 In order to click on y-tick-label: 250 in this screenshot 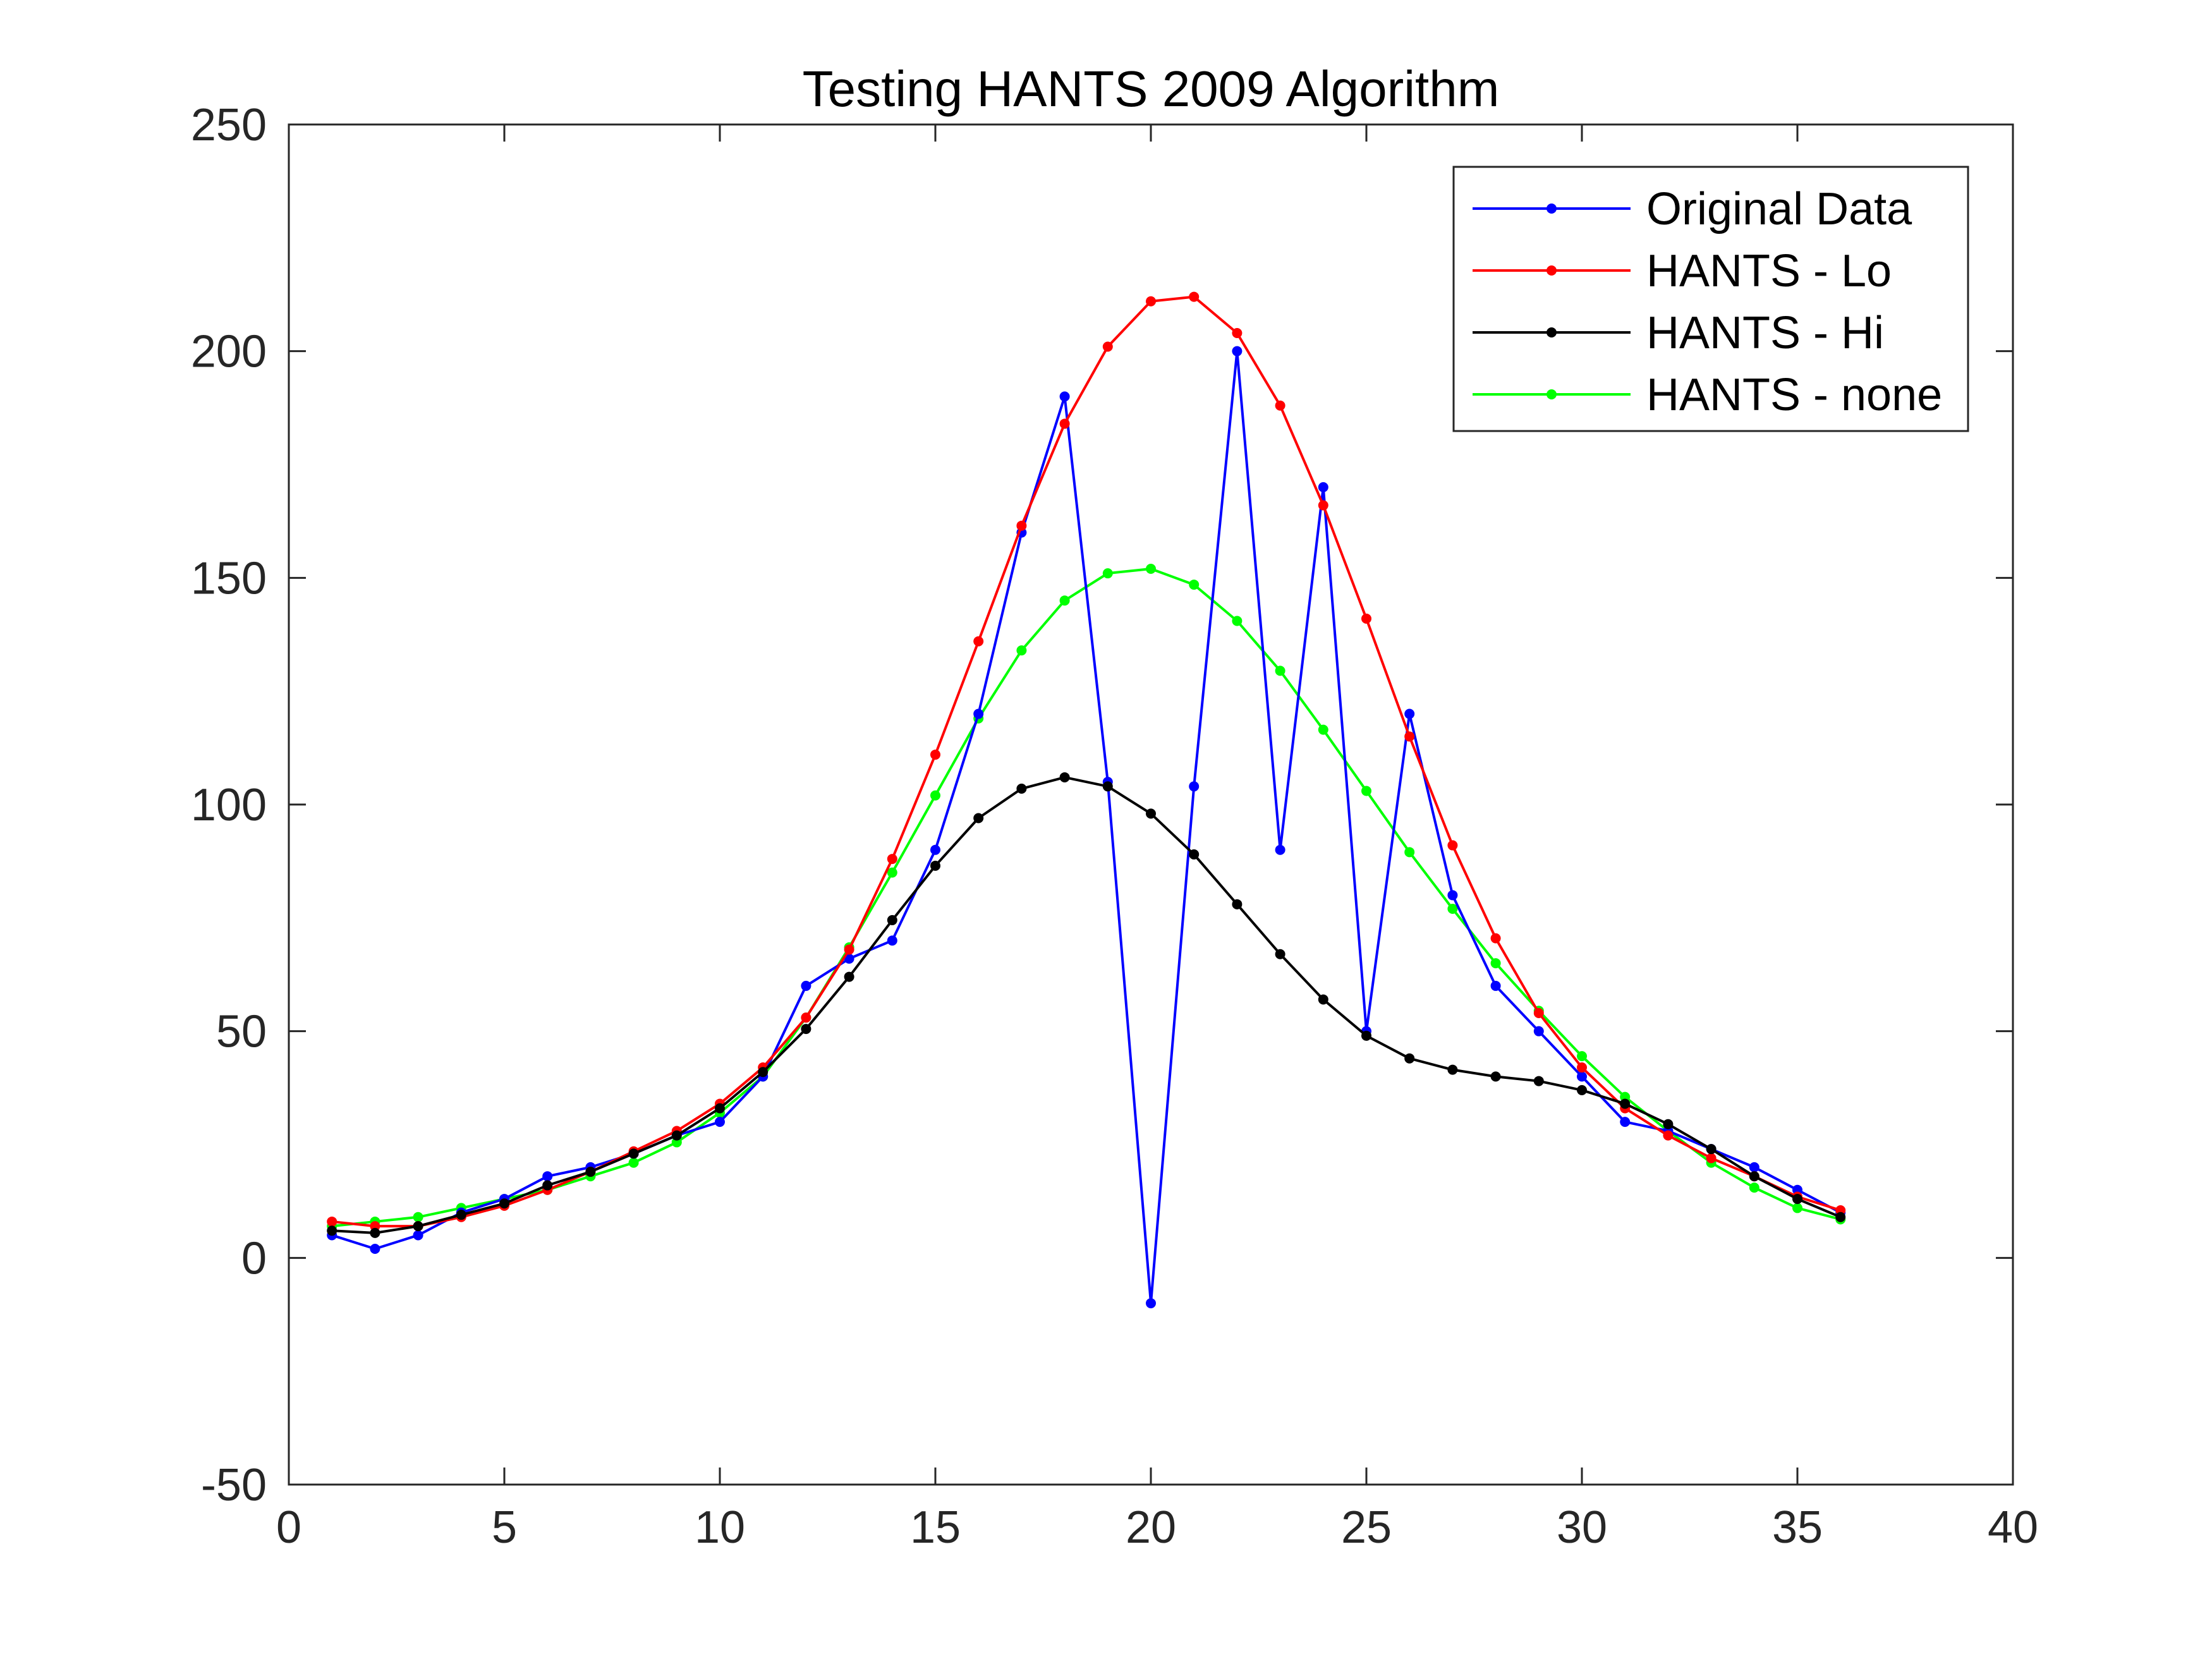, I will do `click(229, 125)`.